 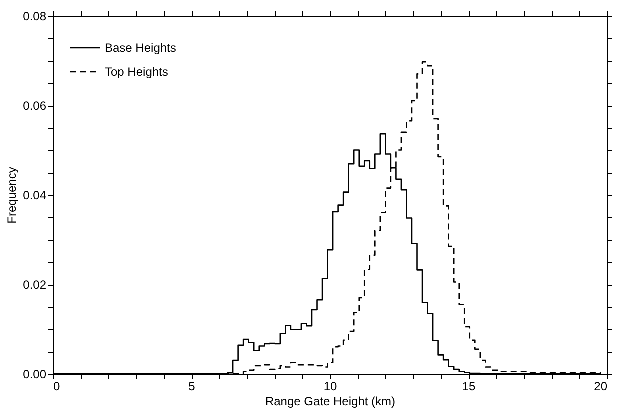 What do you see at coordinates (35, 106) in the screenshot?
I see `y-tick-label: 0.06` at bounding box center [35, 106].